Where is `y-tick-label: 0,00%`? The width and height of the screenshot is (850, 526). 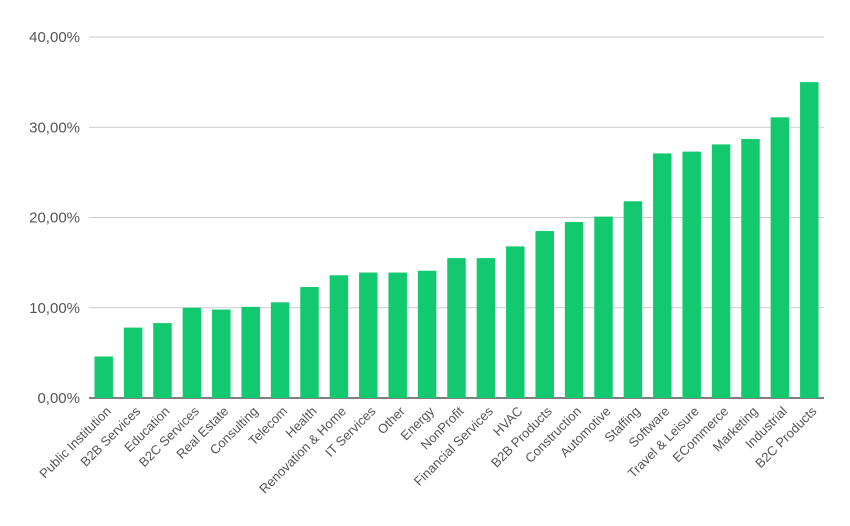
y-tick-label: 0,00% is located at coordinates (58, 398).